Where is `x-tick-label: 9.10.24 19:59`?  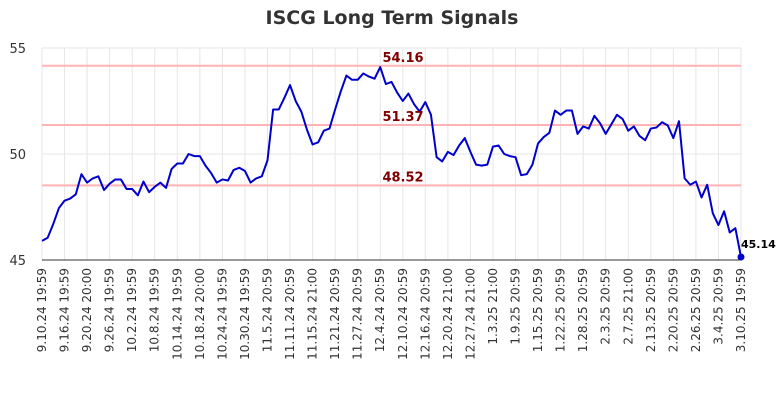 x-tick-label: 9.10.24 19:59 is located at coordinates (42, 310).